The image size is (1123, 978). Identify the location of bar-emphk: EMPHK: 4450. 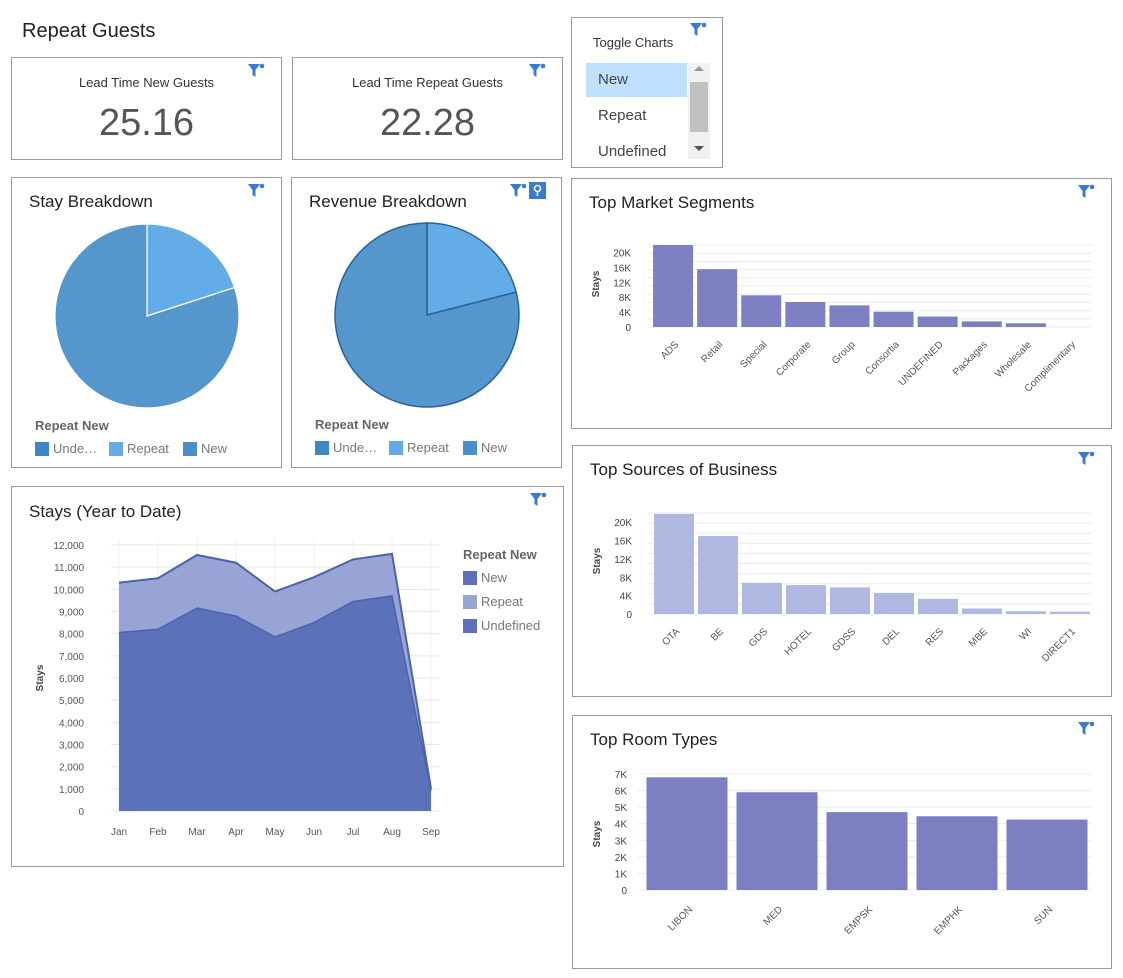
(957, 853).